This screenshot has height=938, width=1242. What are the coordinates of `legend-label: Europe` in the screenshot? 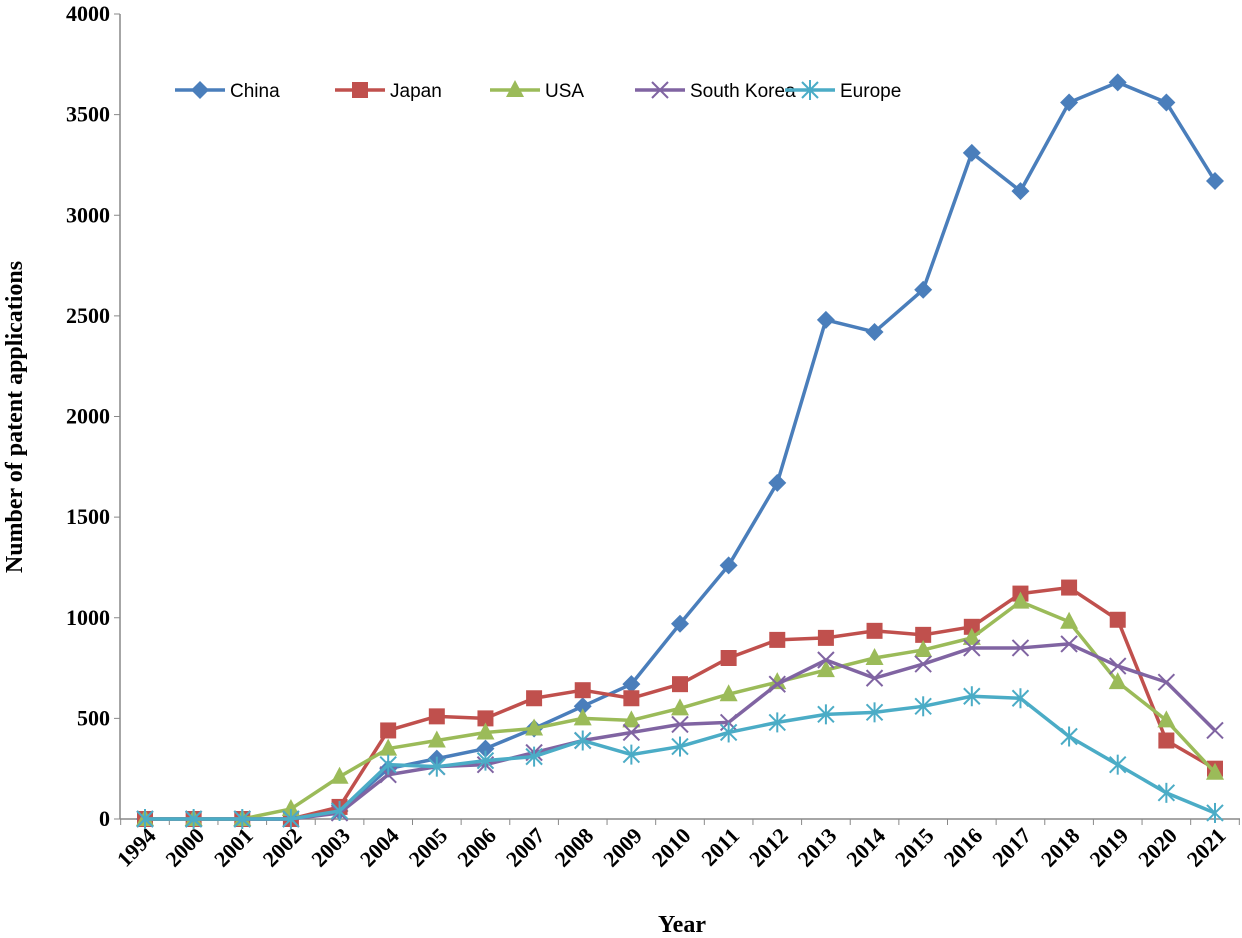 It's located at (870, 91).